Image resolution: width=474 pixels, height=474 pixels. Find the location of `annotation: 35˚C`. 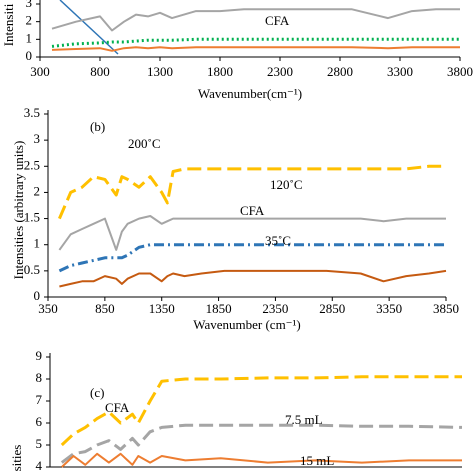

annotation: 35˚C is located at coordinates (278, 240).